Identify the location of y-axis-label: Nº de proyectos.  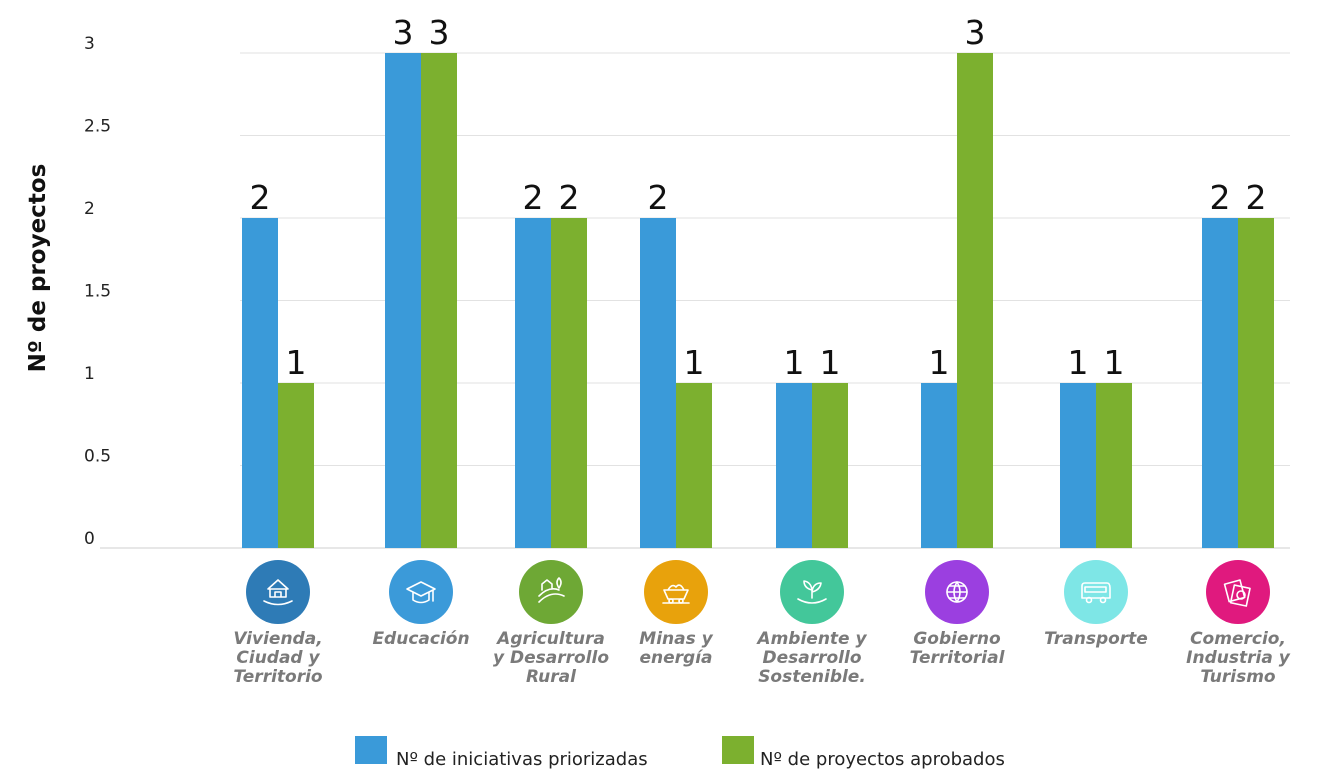
(38, 268).